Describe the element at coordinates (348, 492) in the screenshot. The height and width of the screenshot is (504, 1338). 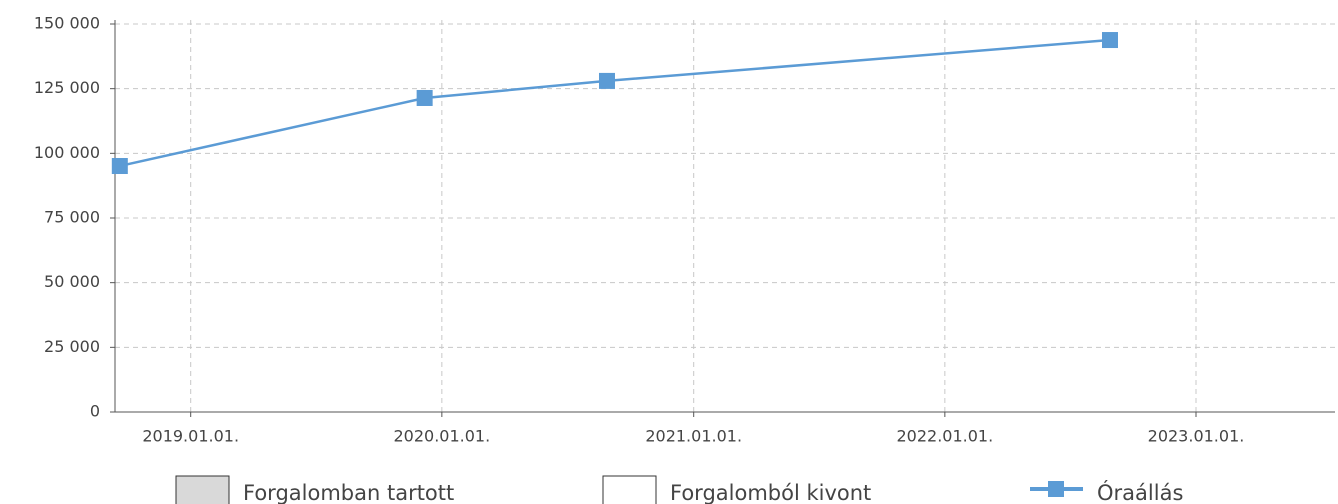
I see `legend-label: Forgalomban tartott` at that location.